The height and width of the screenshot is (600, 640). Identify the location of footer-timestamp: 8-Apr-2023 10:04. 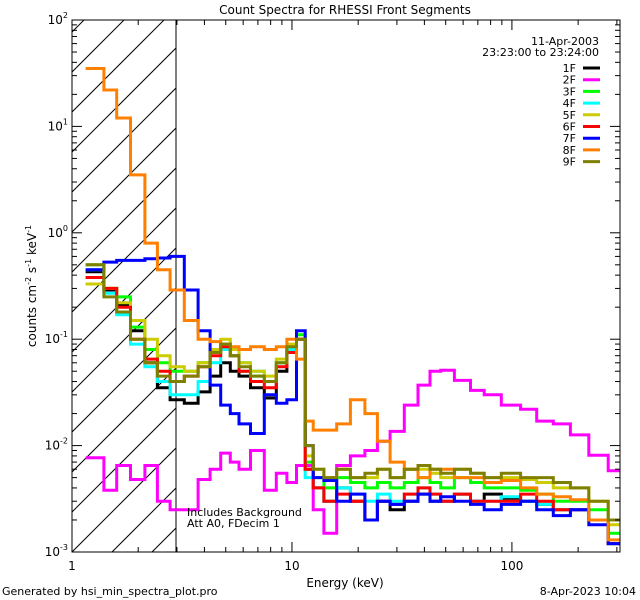
(588, 591).